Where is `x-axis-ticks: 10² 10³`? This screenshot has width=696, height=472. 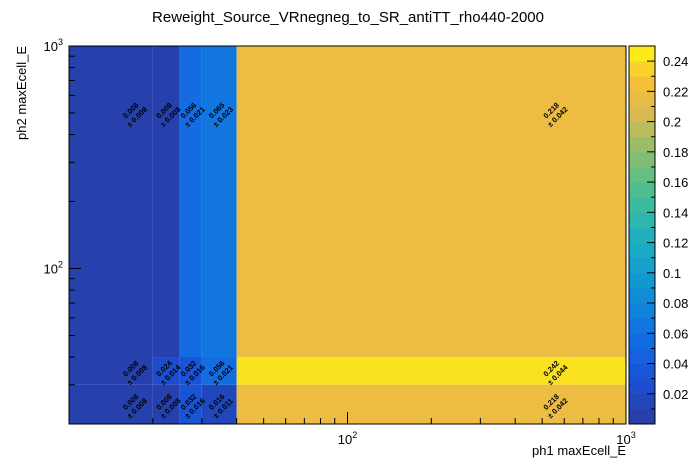
x-axis-ticks: 10² 10³ is located at coordinates (352, 429).